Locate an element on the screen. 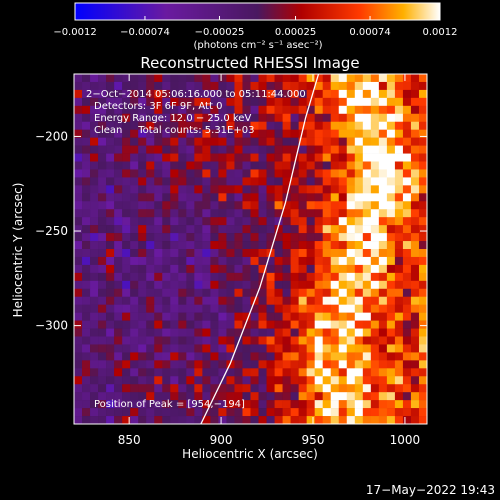  energy-range-label: Energy Range: 12.0 − 25.0 keV is located at coordinates (172, 118).